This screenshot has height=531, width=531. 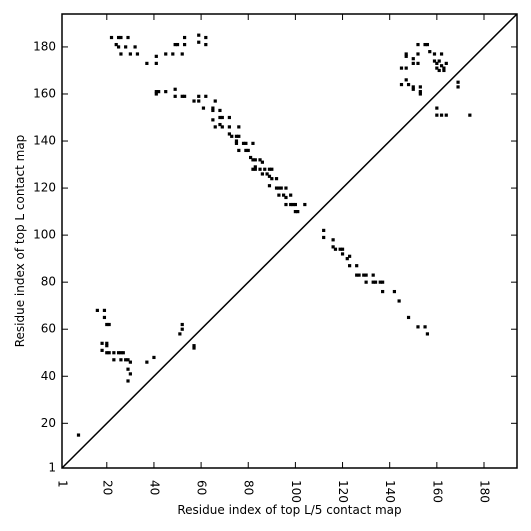 What do you see at coordinates (44, 93) in the screenshot?
I see `y-tick-label: 160` at bounding box center [44, 93].